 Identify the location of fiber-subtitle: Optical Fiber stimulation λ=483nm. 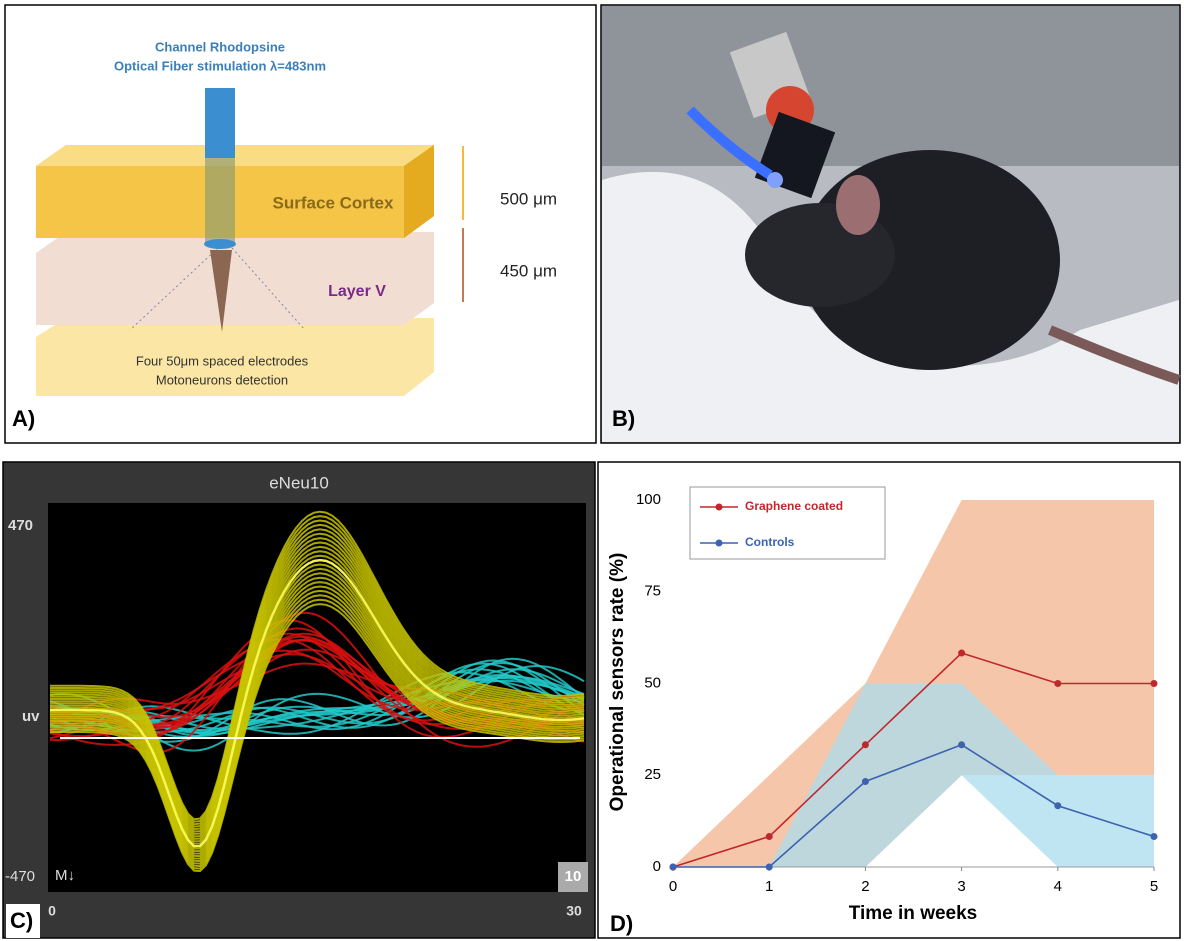
(220, 65).